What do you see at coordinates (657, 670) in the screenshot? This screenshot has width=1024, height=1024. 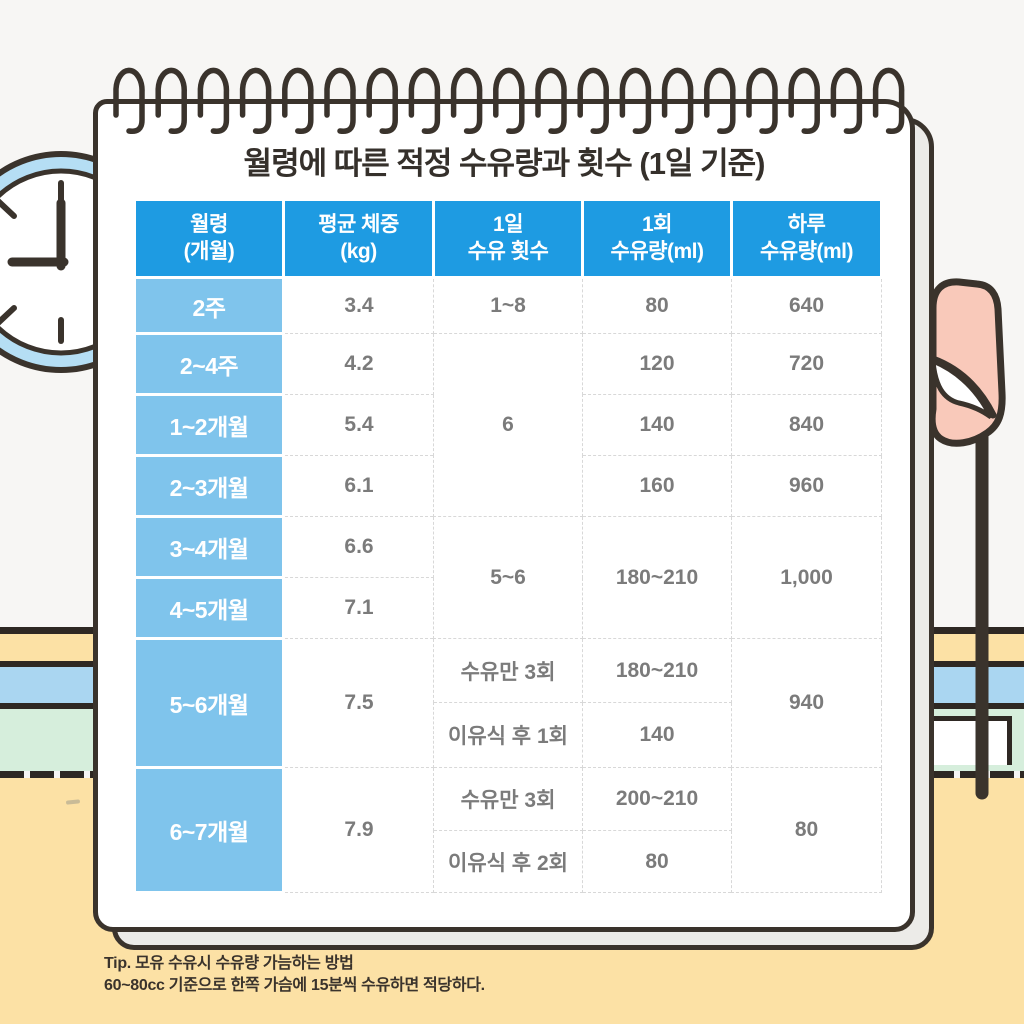 I see `table-cell: 180~210` at bounding box center [657, 670].